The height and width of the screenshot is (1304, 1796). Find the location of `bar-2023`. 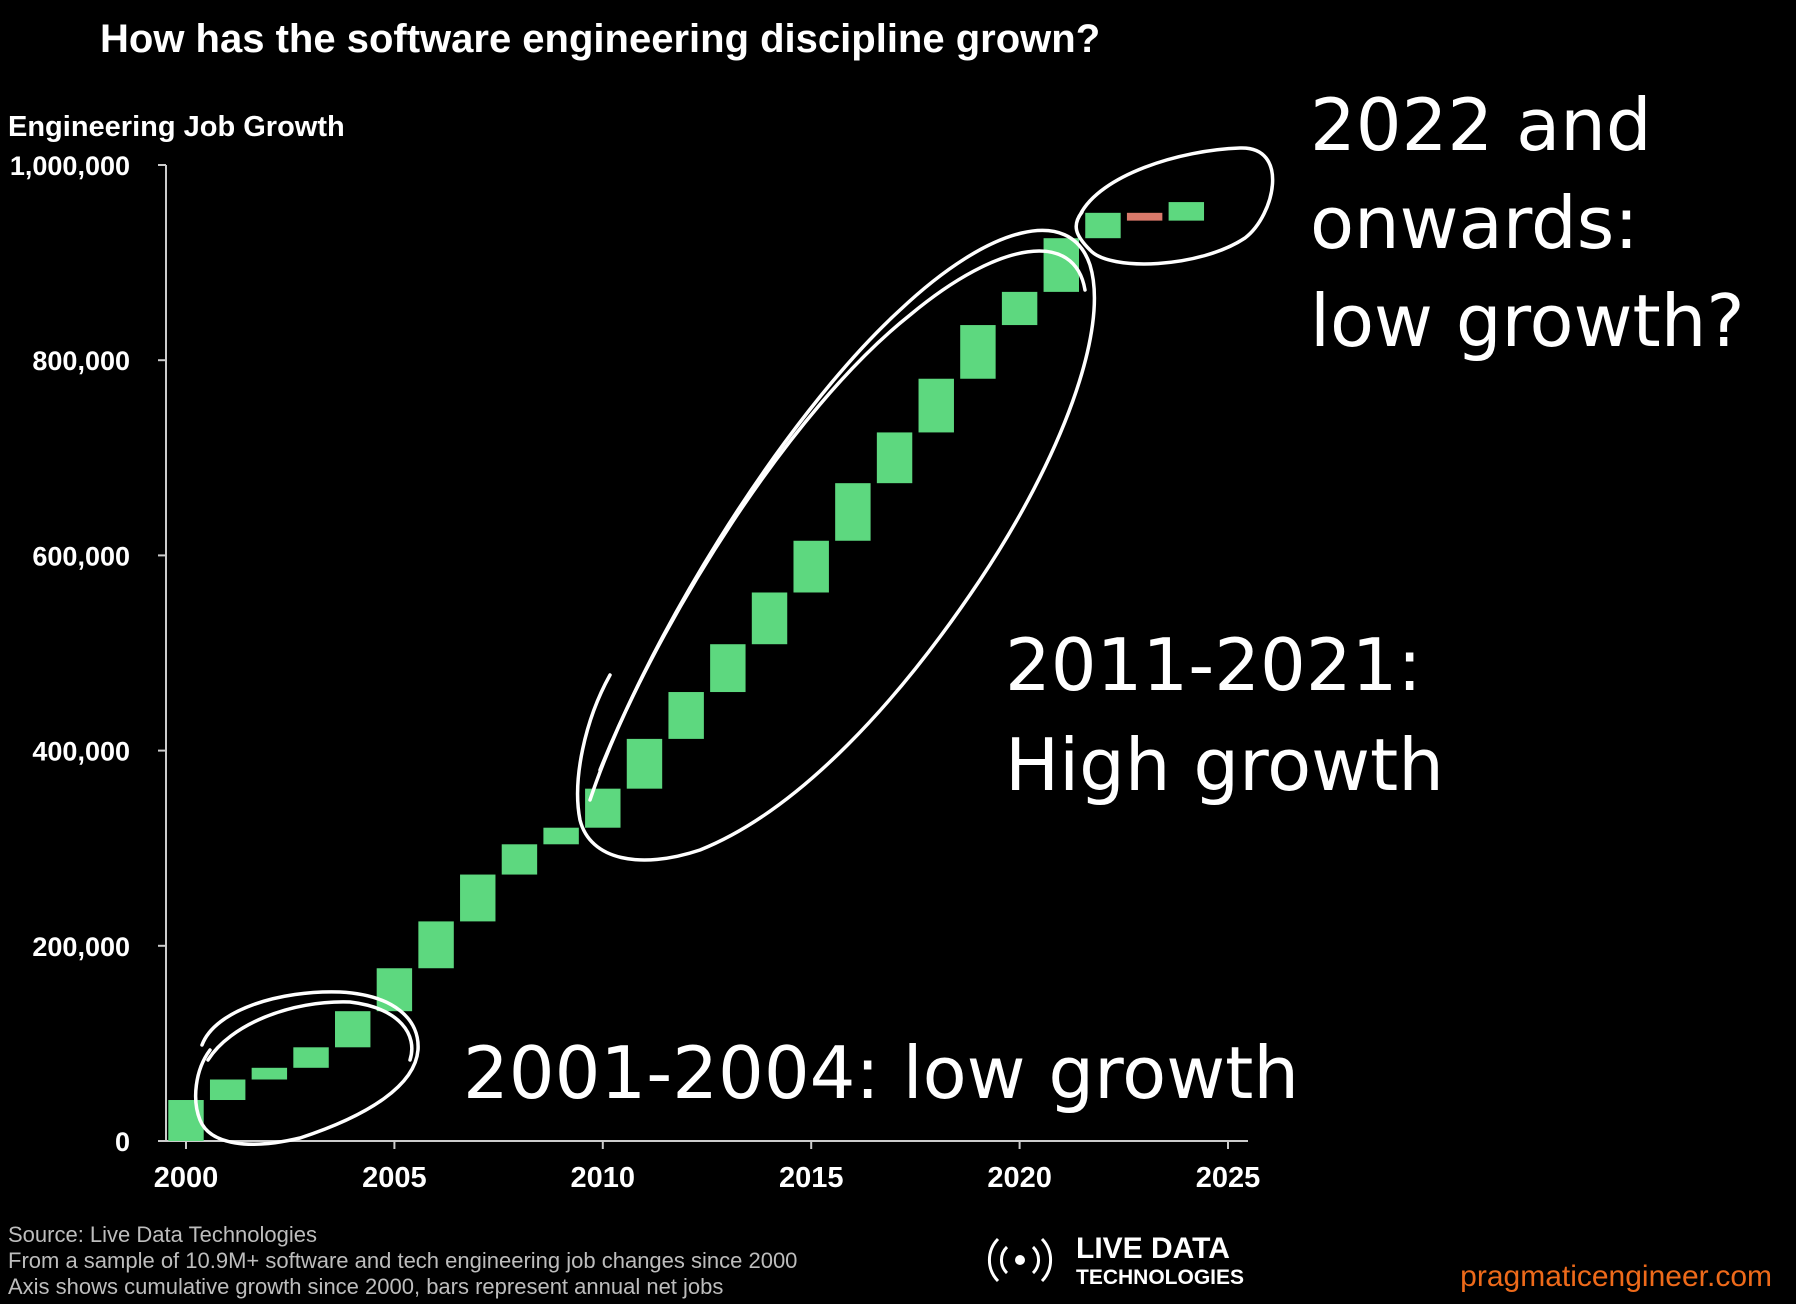

bar-2023 is located at coordinates (1144, 216).